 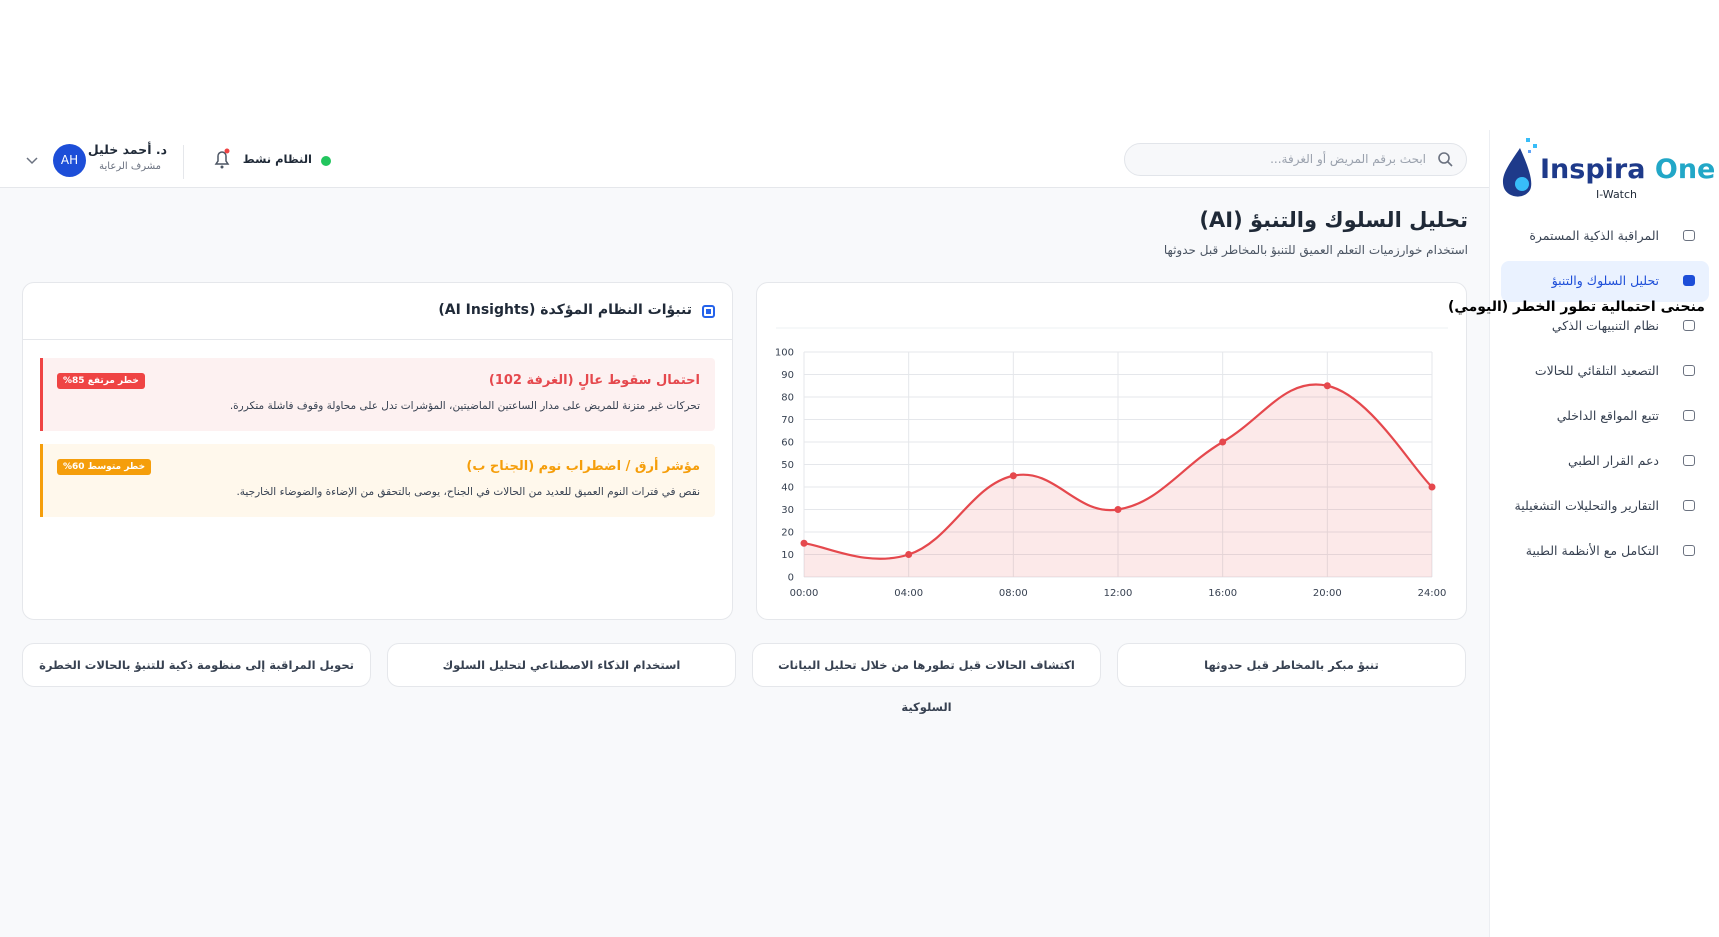 What do you see at coordinates (1222, 593) in the screenshot?
I see `x-tick-label: 16:00` at bounding box center [1222, 593].